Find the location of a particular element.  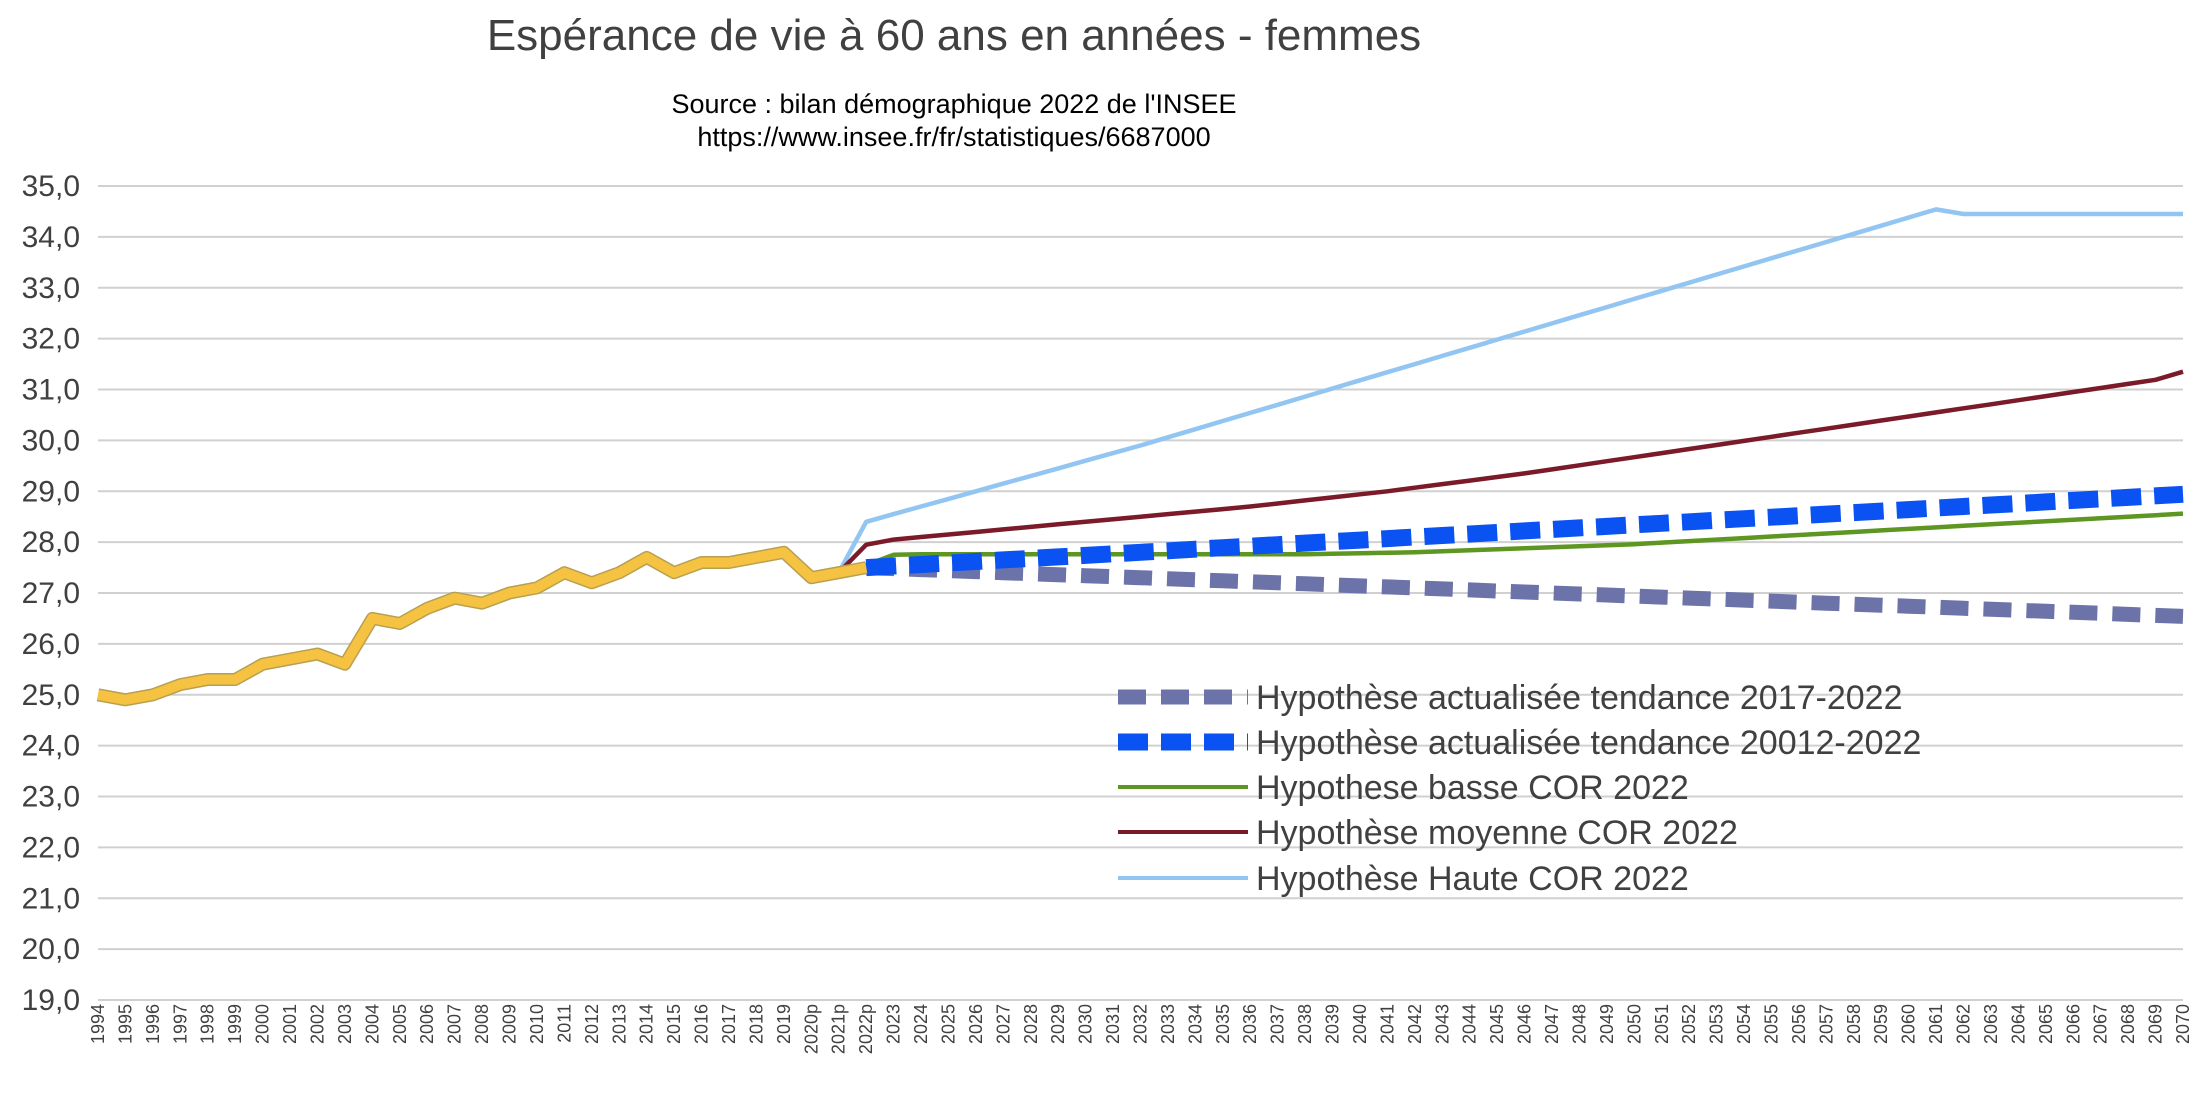

x-tick-label: 2021p is located at coordinates (839, 1029).